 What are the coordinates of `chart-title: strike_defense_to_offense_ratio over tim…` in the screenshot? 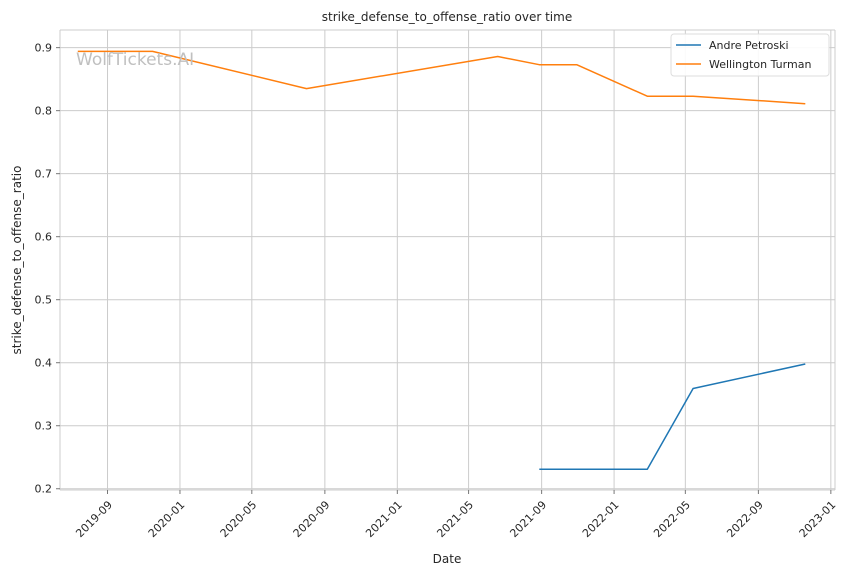 It's located at (447, 17).